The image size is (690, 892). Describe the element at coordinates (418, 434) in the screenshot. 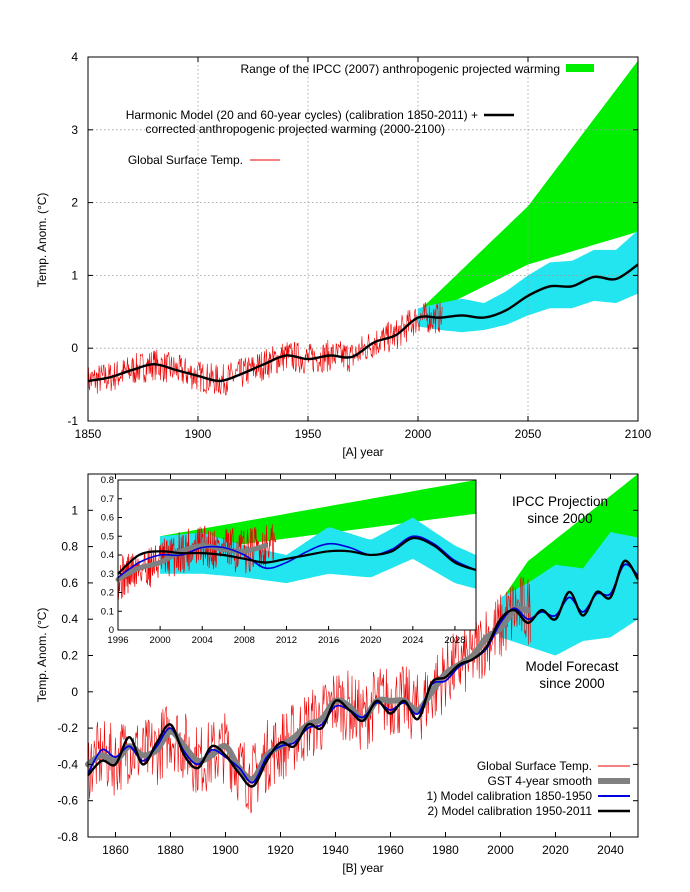

I see `chart-a-xtick-label-3: 2000` at that location.